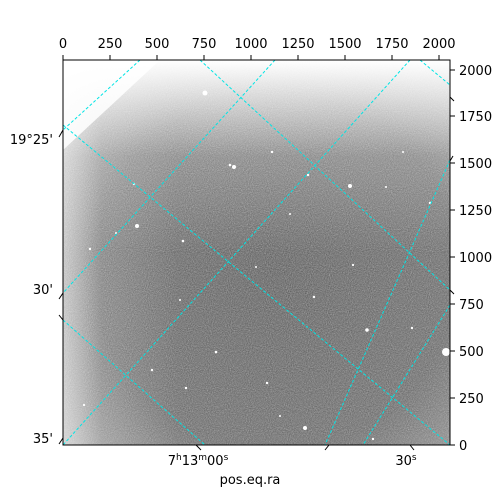 The width and height of the screenshot is (500, 500). Describe the element at coordinates (471, 399) in the screenshot. I see `right-tick-label: 250` at that location.